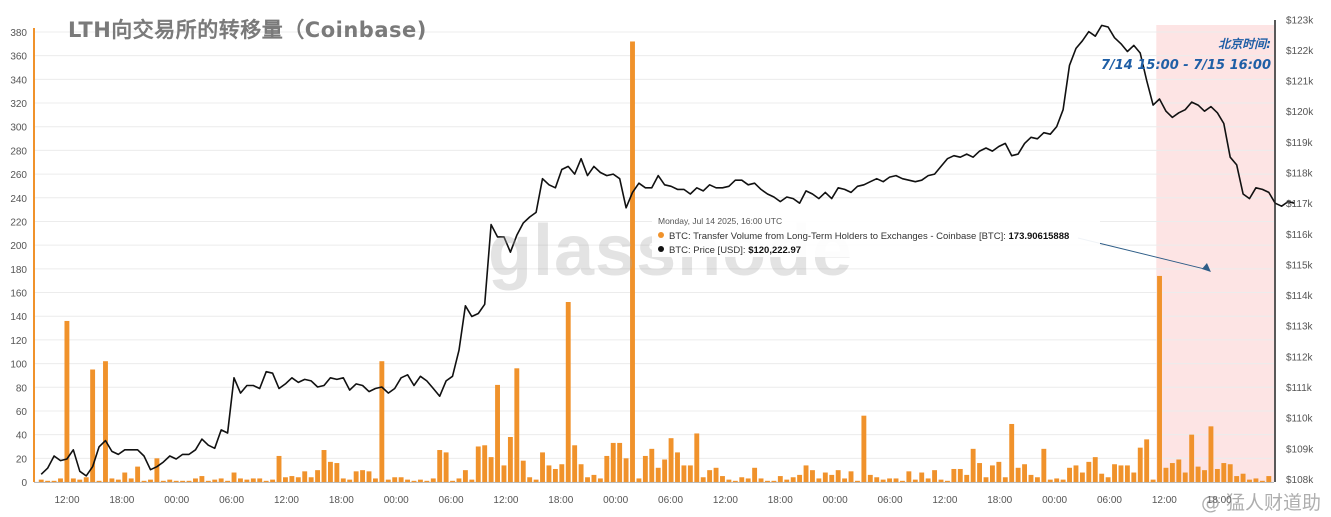 The image size is (1331, 517). Describe the element at coordinates (889, 500) in the screenshot. I see `x-tick-label: 06:00` at that location.